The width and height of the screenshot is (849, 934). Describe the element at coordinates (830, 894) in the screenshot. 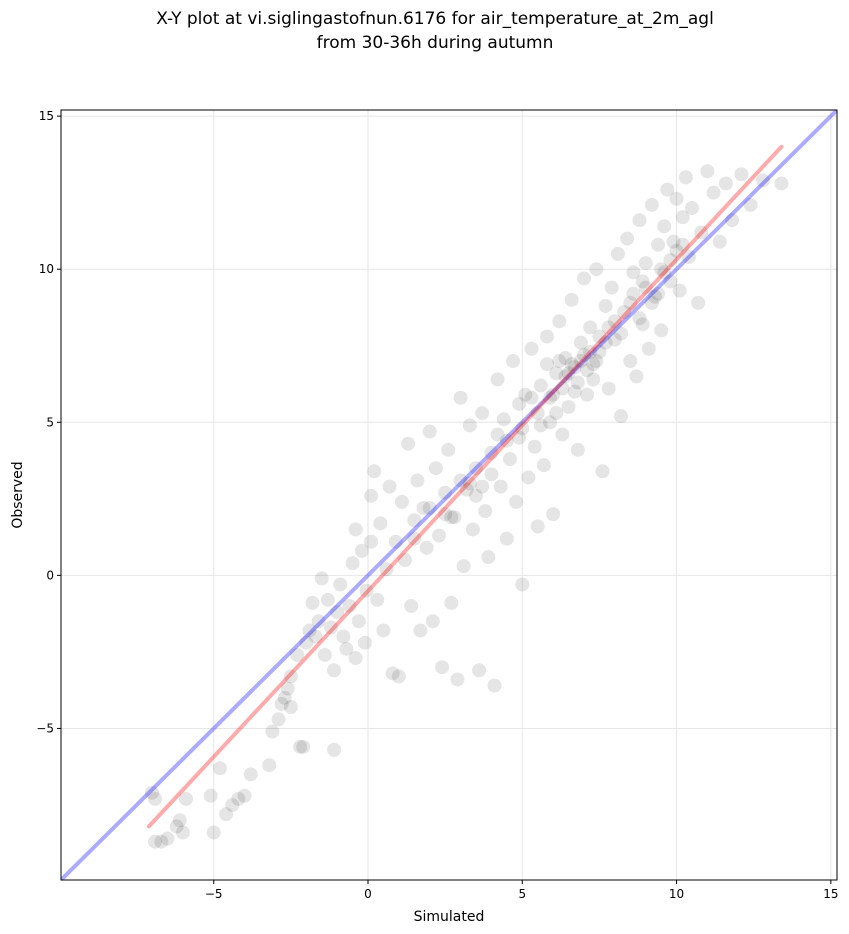

I see `x-tick-label: 15` at that location.